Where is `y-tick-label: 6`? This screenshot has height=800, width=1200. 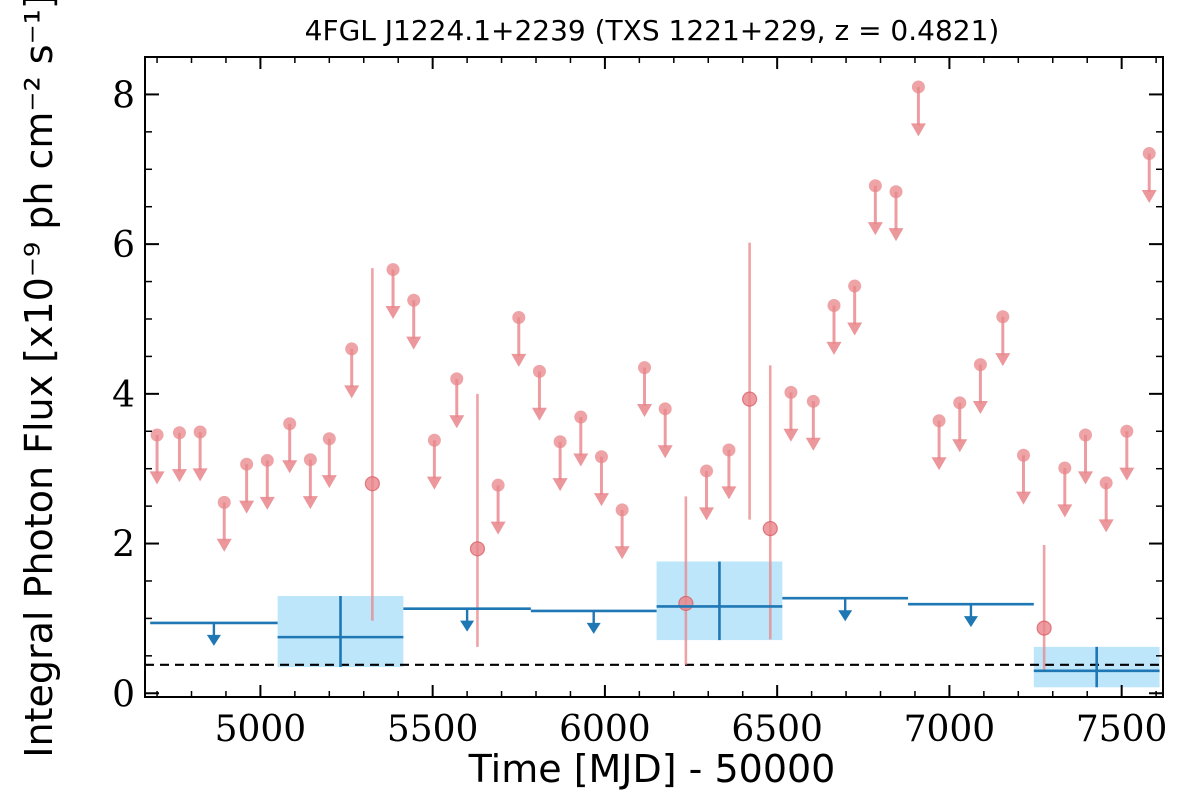
y-tick-label: 6 is located at coordinates (123, 245).